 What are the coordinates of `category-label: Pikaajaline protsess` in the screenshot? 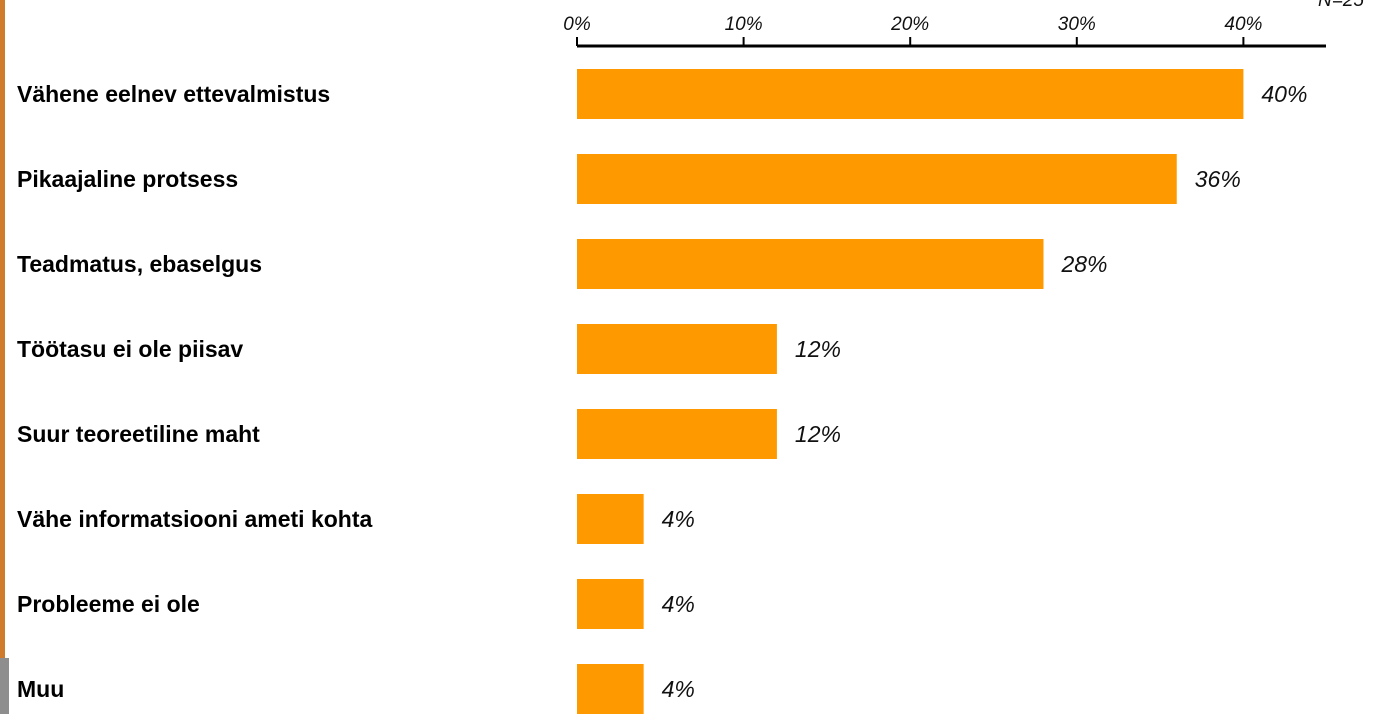 It's located at (127, 179).